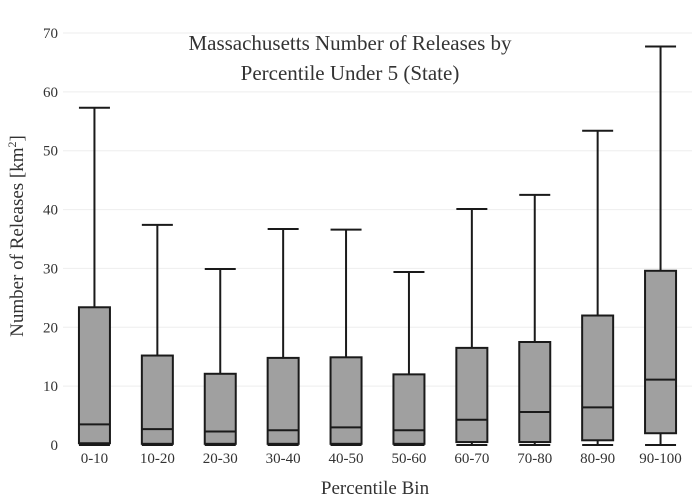 The image size is (700, 500). Describe the element at coordinates (17, 242) in the screenshot. I see `y-axis-title-main: Number of Releases [km` at that location.